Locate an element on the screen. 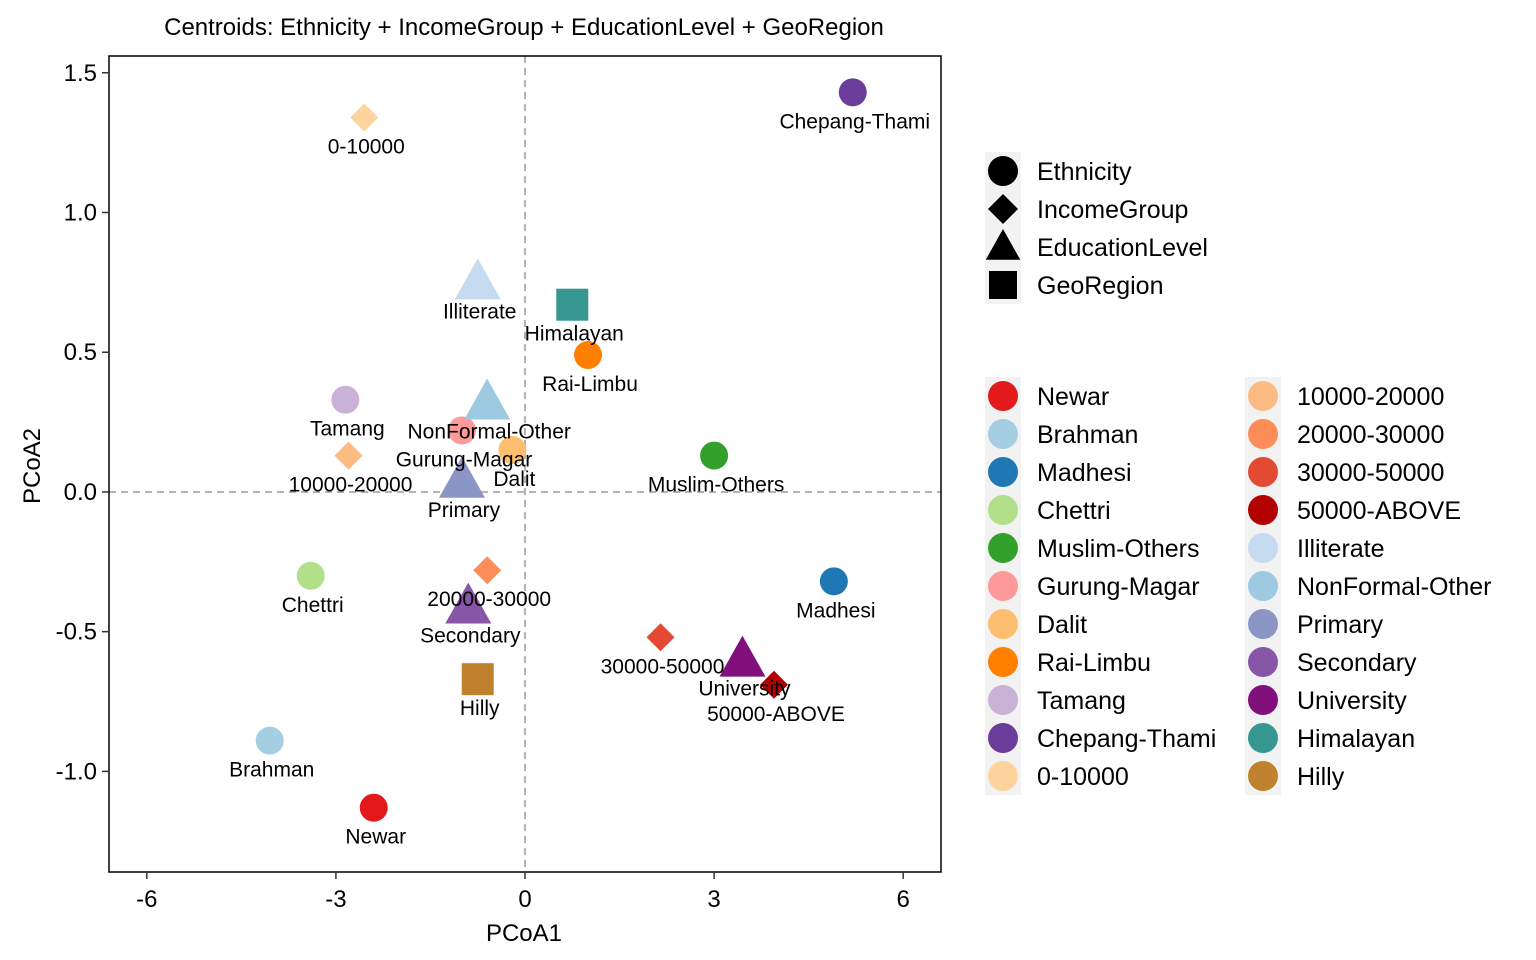  x-tick-label: 6 is located at coordinates (903, 899).